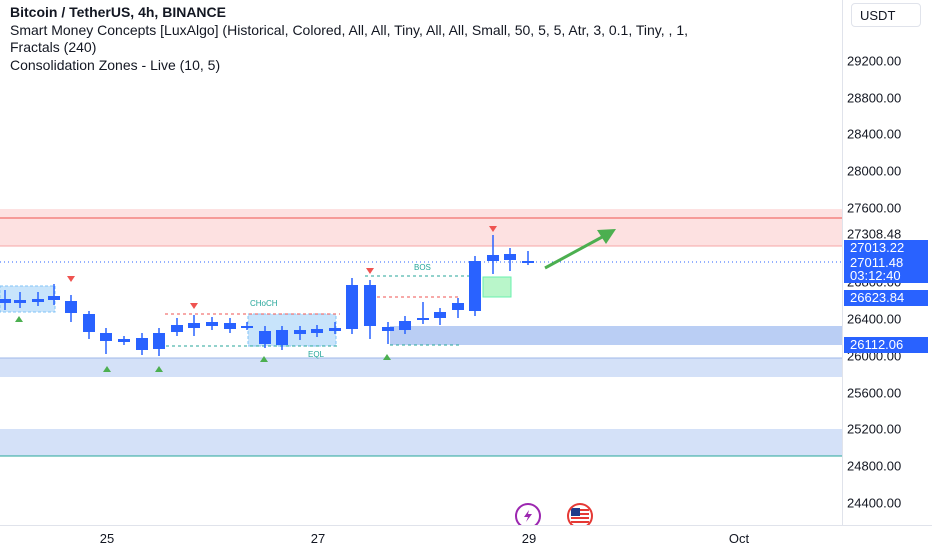 This screenshot has width=932, height=551. What do you see at coordinates (874, 234) in the screenshot?
I see `price-tick: 27308.48` at bounding box center [874, 234].